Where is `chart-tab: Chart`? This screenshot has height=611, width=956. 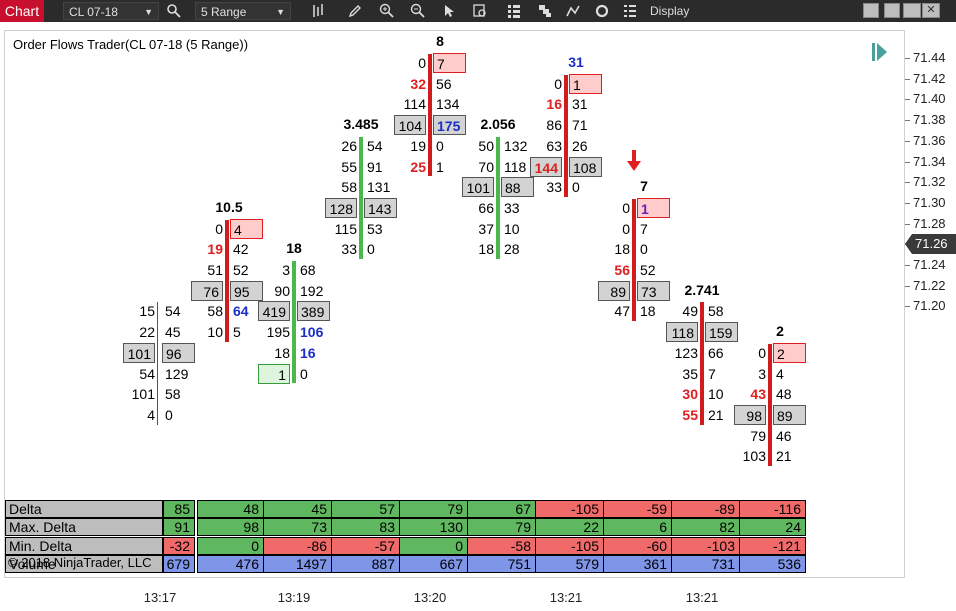 chart-tab: Chart is located at coordinates (22, 11).